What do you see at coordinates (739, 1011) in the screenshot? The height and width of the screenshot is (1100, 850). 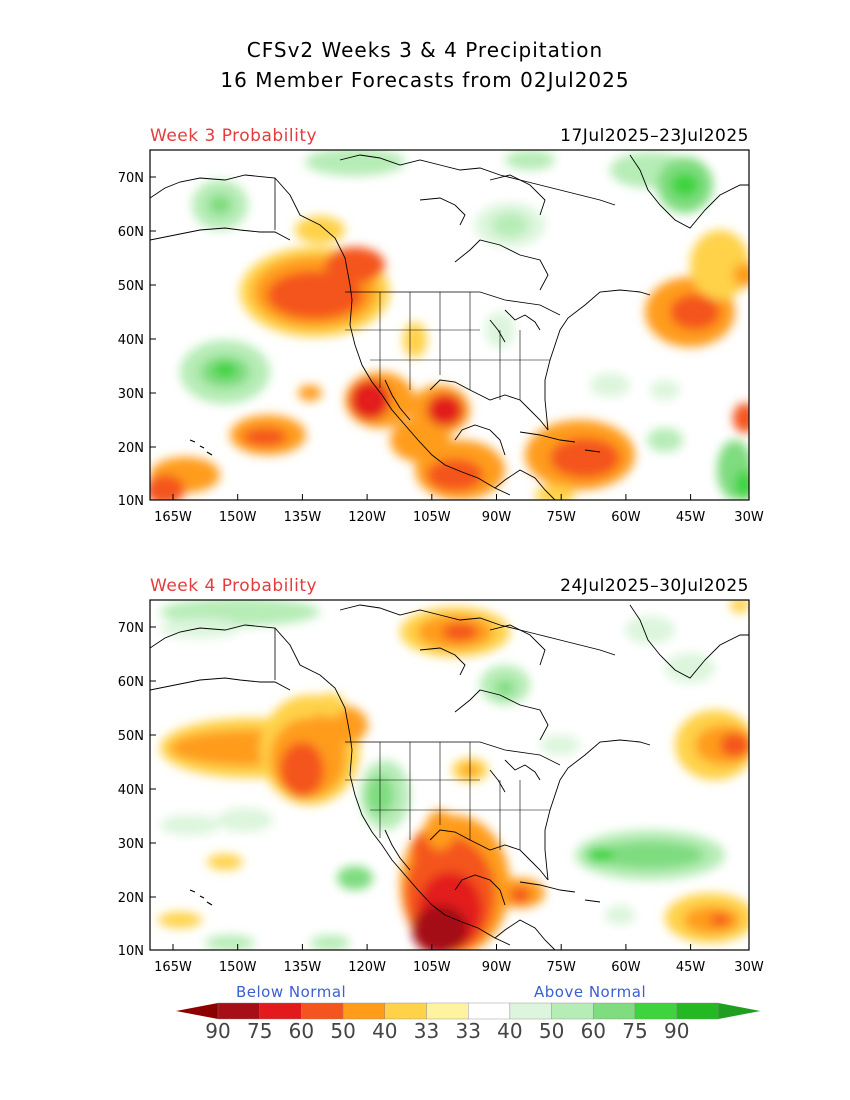 I see `colorbar-arrow-right` at bounding box center [739, 1011].